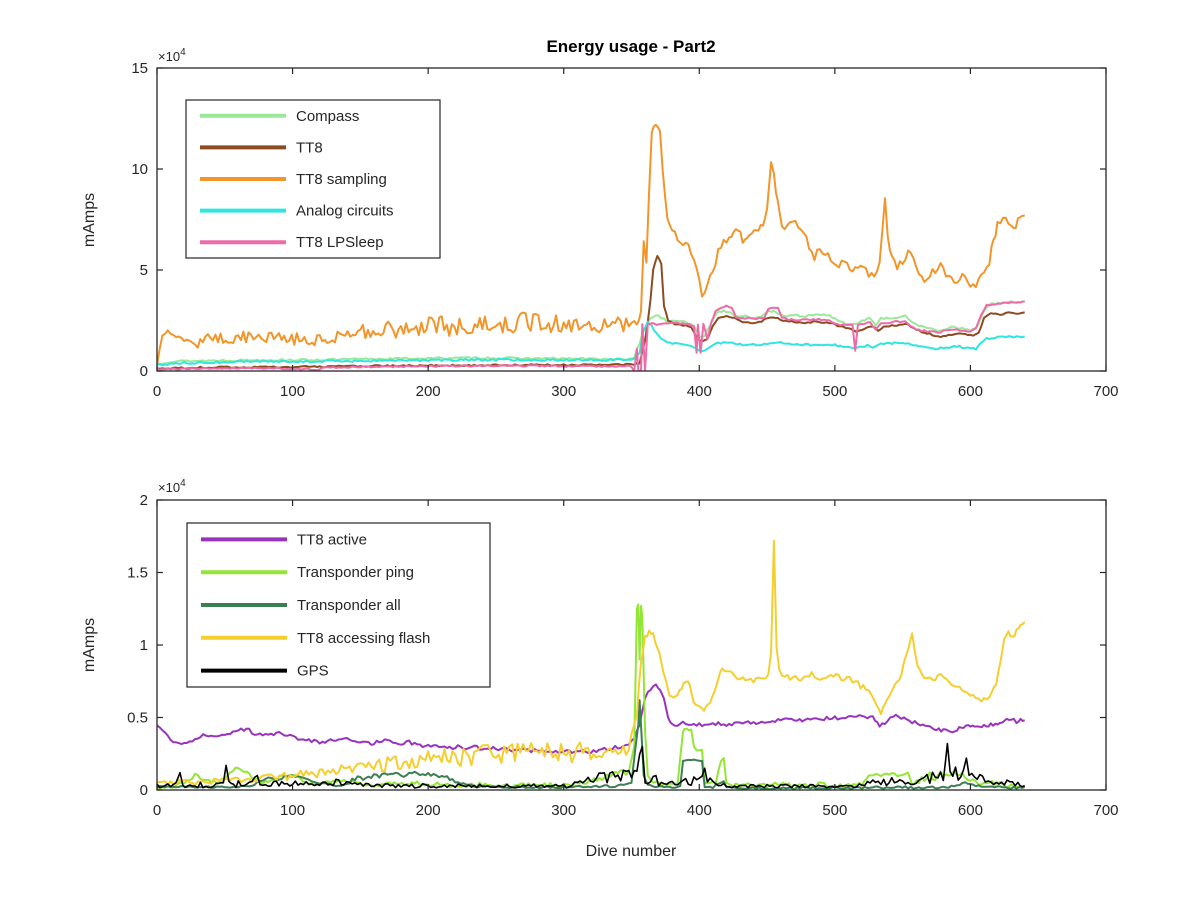 The height and width of the screenshot is (900, 1200). Describe the element at coordinates (292, 242) in the screenshot. I see `legend-item-tt8-lpsleep: TT8 LPSleep` at that location.